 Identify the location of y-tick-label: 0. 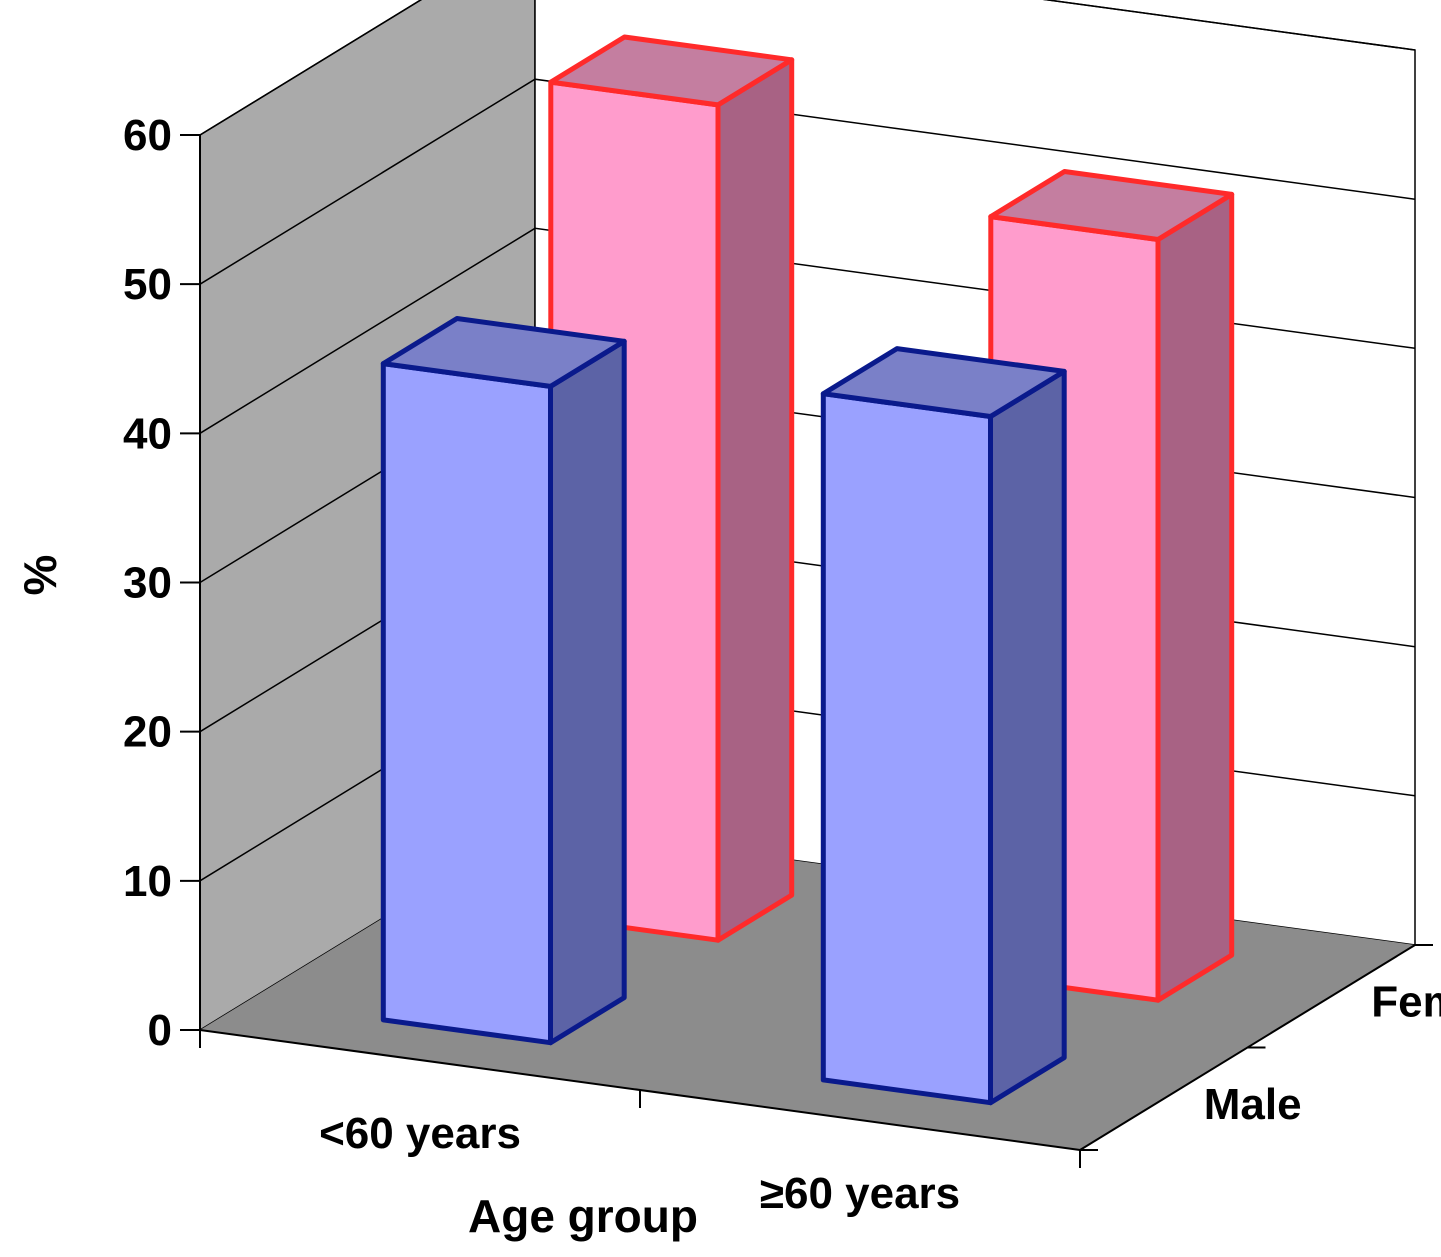
(160, 1030).